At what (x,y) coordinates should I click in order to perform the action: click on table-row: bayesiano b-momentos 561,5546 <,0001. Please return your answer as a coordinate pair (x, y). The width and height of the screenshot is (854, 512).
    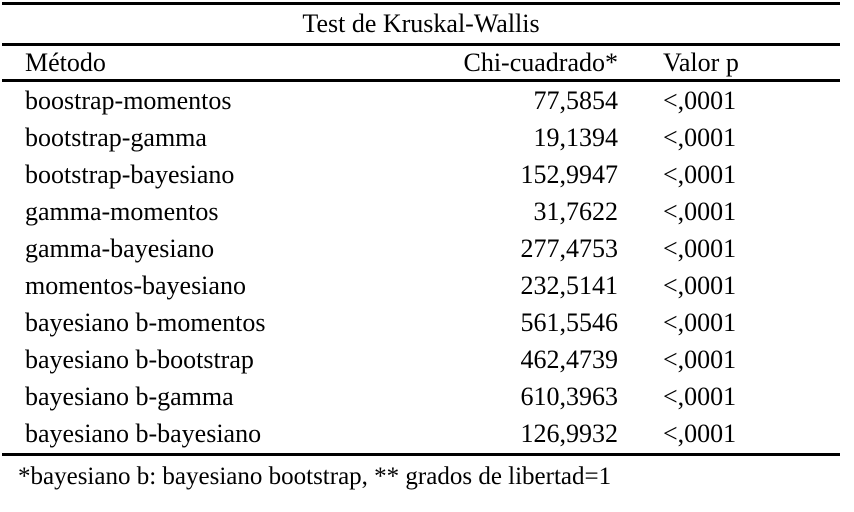
    Looking at the image, I should click on (421, 323).